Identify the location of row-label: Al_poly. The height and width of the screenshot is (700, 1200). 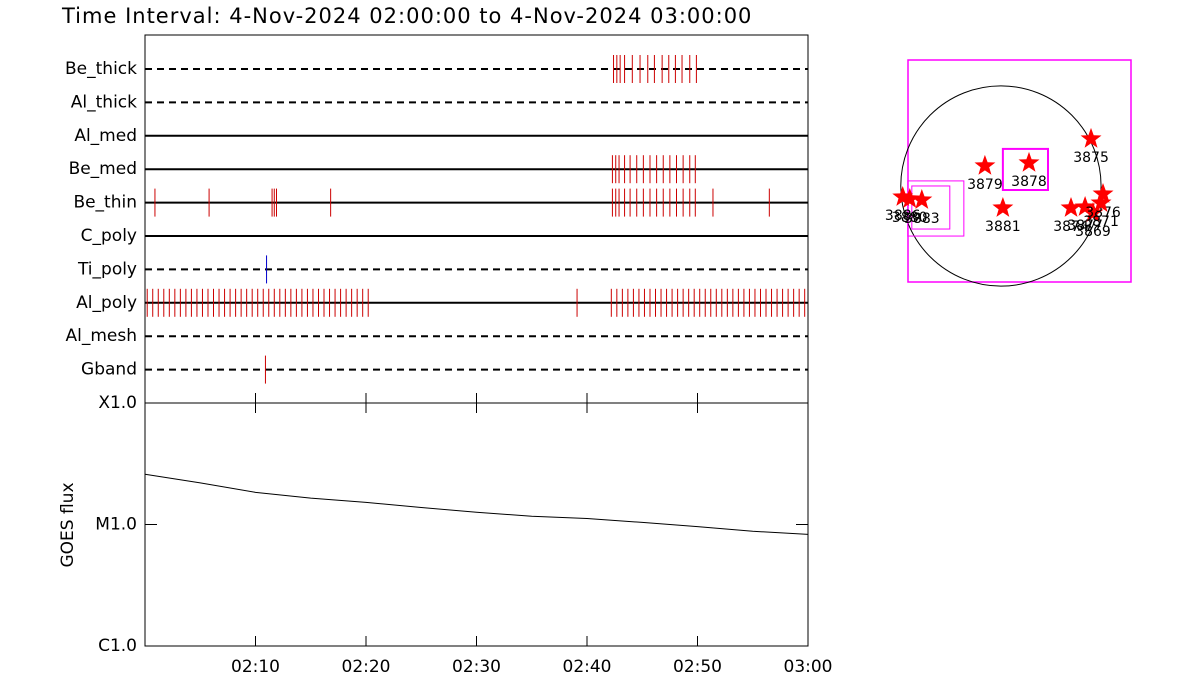
(106, 303).